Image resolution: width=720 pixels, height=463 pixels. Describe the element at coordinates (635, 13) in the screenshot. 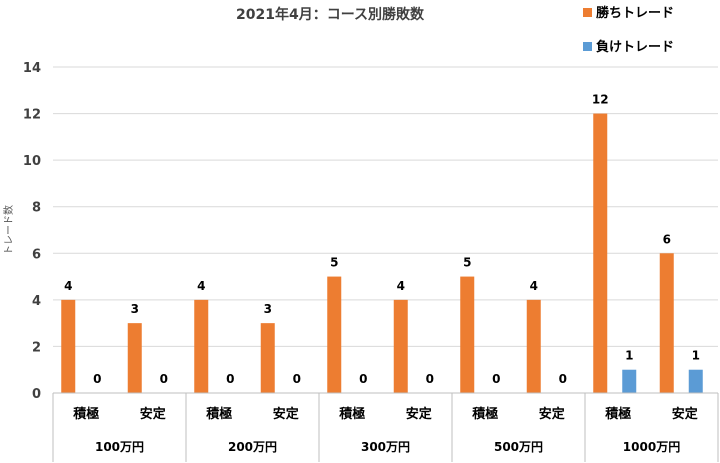

I see `legend-label-win: 勝ちトレード` at that location.